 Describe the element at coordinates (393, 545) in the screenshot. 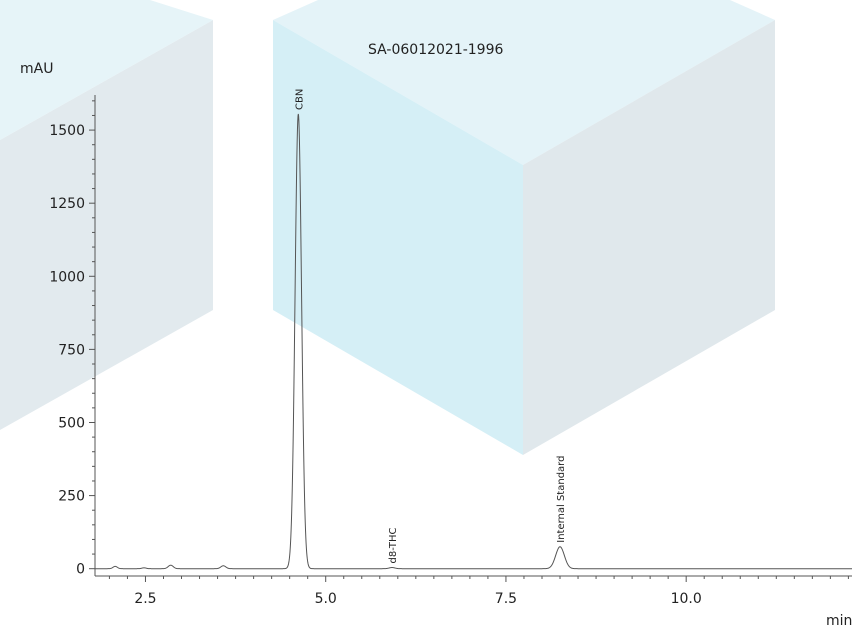

I see `peak-label: d8-THC` at that location.